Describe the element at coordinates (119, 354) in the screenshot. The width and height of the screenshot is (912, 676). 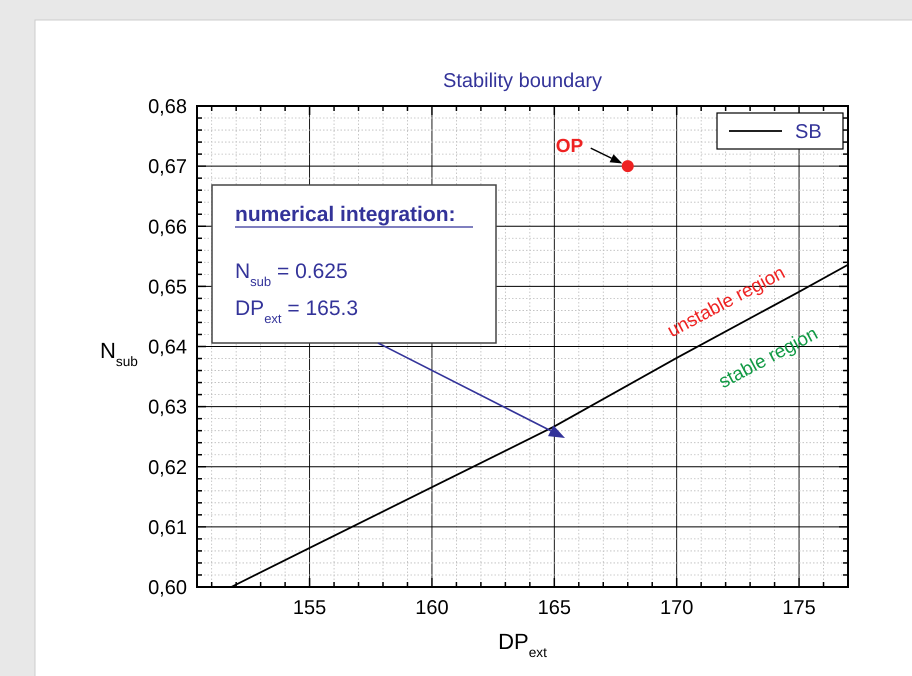
I see `y-axis-title: N$_{sub}$` at that location.